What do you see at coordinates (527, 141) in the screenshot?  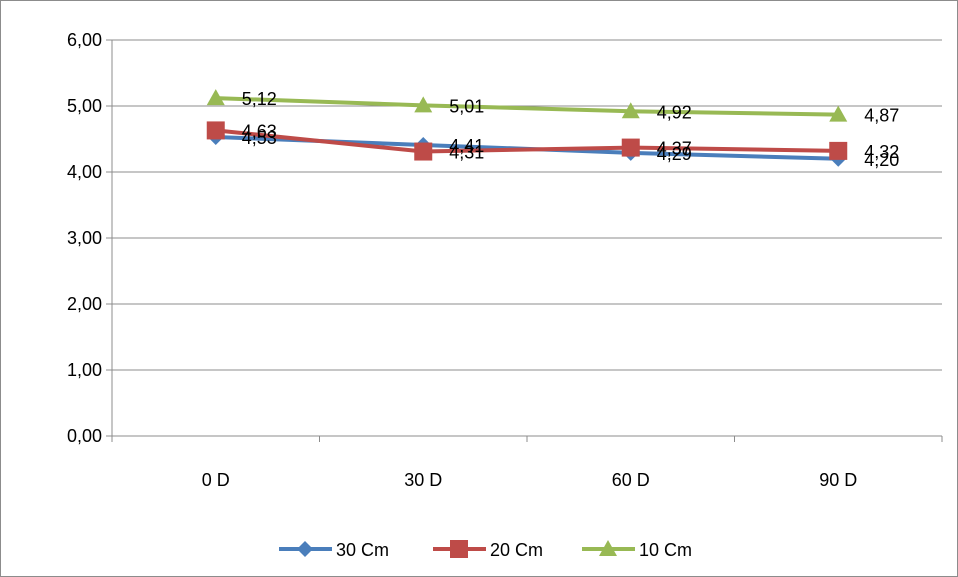 I see `series-line-20-cm` at bounding box center [527, 141].